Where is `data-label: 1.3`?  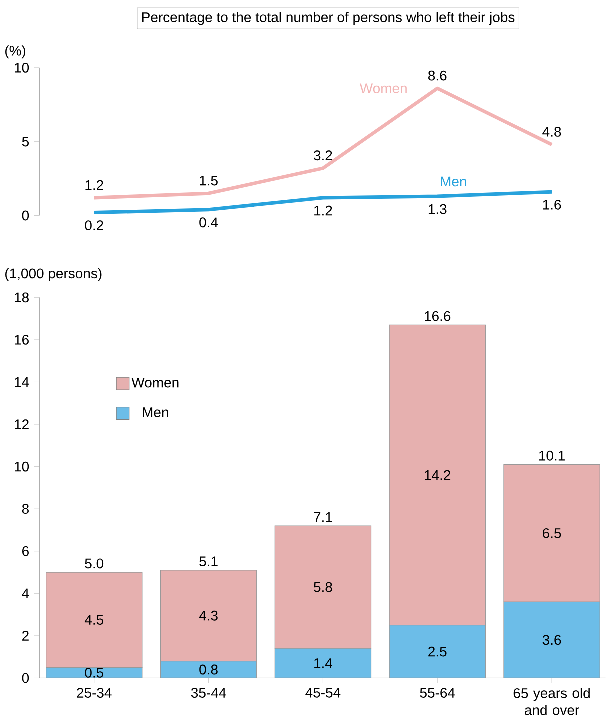 data-label: 1.3 is located at coordinates (438, 209).